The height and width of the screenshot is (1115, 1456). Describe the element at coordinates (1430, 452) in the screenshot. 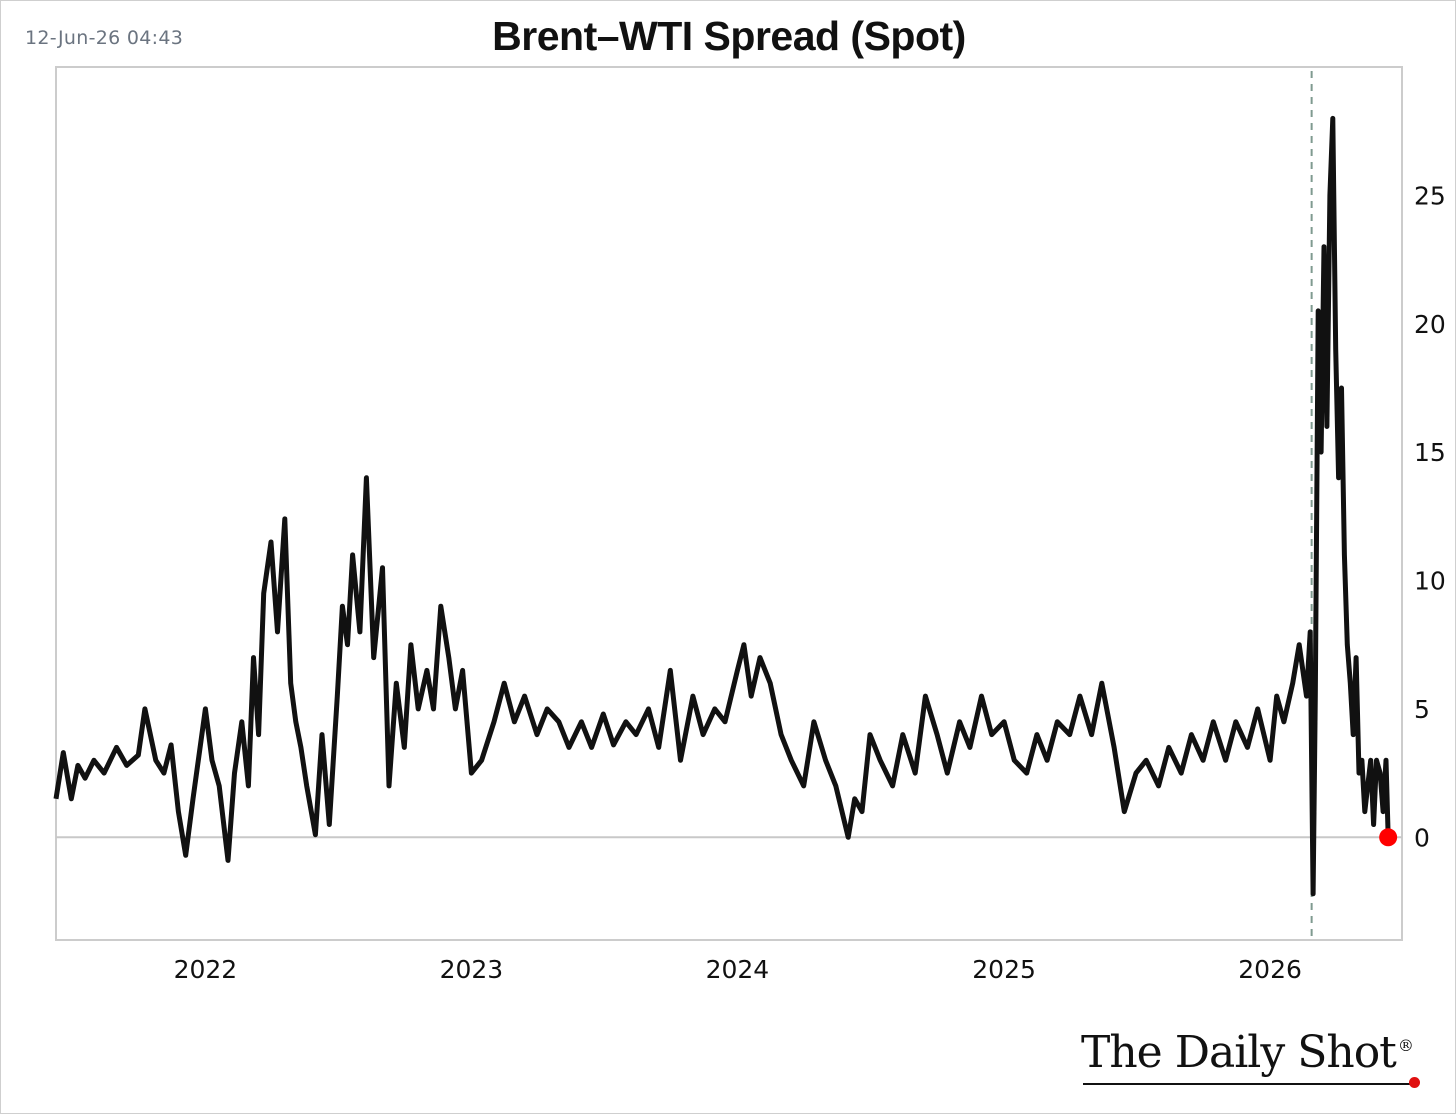

I see `y-tick-label: 15` at that location.